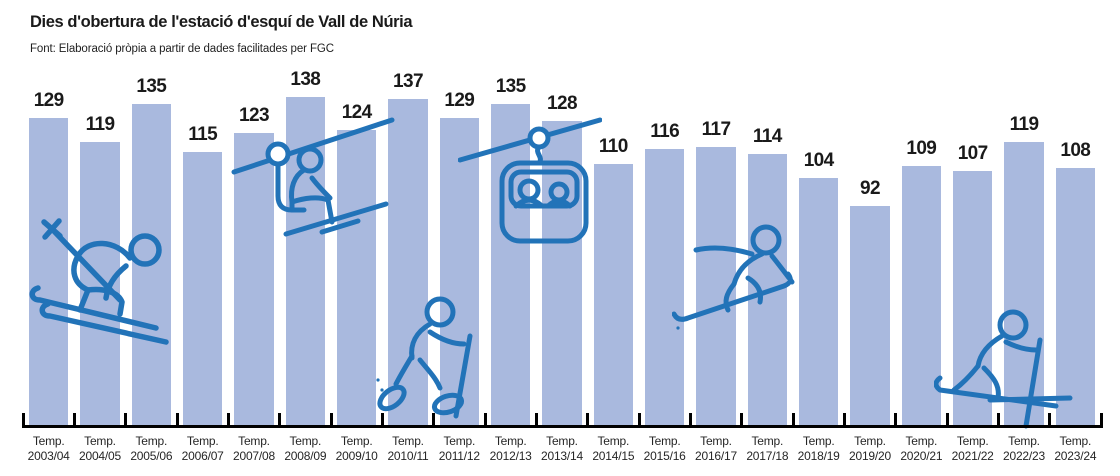  I want to click on x-axis-label: Temp. 2018/19, so click(818, 448).